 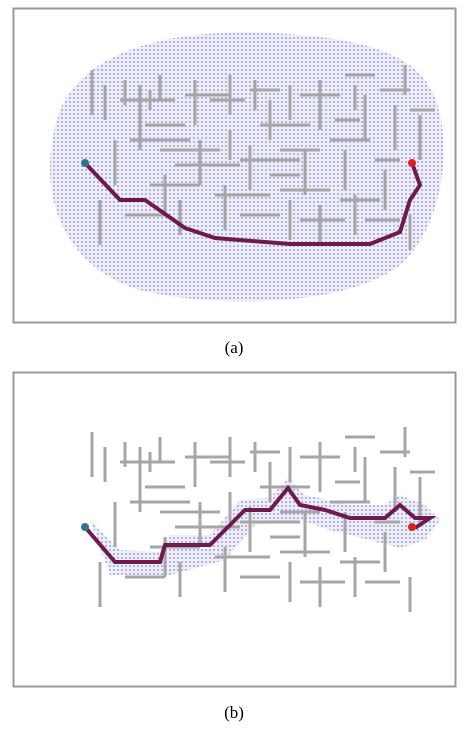 I want to click on caption: (b), so click(x=234, y=712).